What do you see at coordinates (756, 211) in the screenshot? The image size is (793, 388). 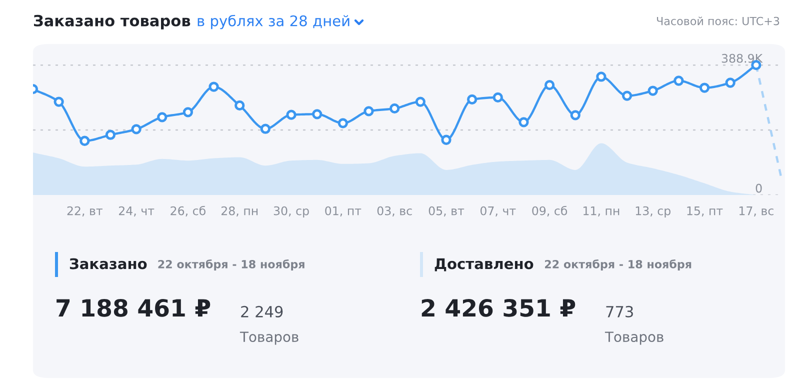 I see `x-tick-label: 17, вс` at bounding box center [756, 211].